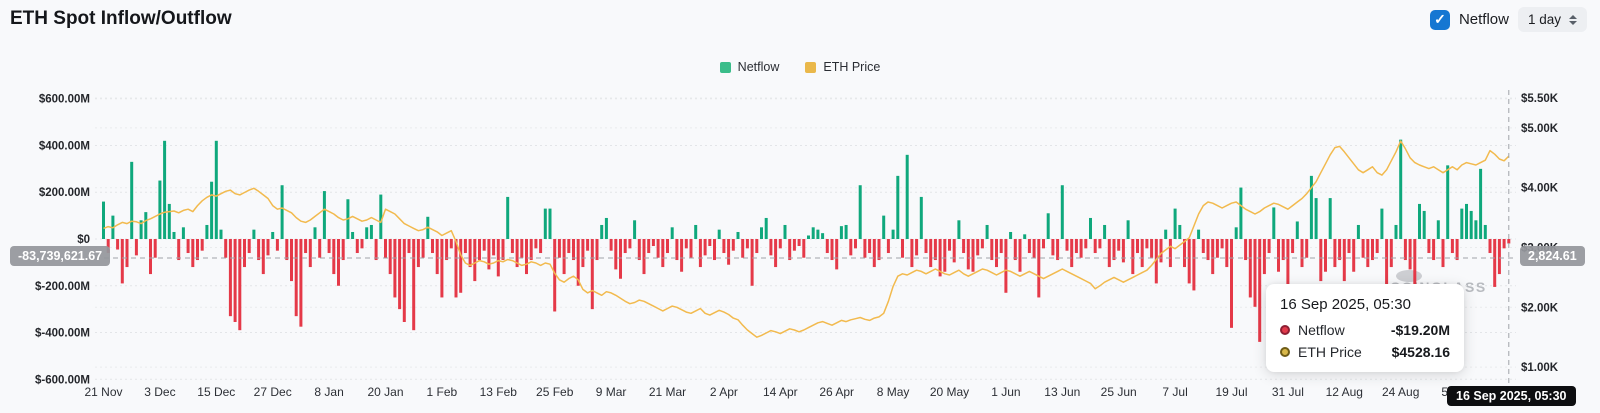 This screenshot has height=413, width=1600. What do you see at coordinates (62, 334) in the screenshot?
I see `y-left-tick: $-400.00M` at bounding box center [62, 334].